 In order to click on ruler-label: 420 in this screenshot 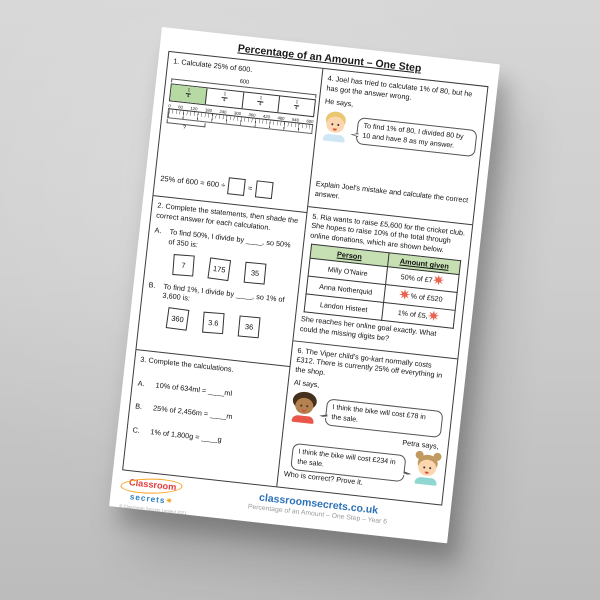, I will do `click(266, 116)`.